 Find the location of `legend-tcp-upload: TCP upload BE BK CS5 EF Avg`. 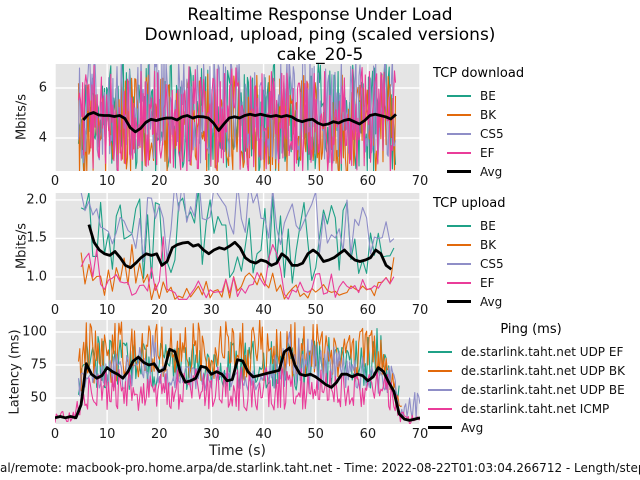

legend-tcp-upload: TCP upload BE BK CS5 EF Avg is located at coordinates (531, 253).